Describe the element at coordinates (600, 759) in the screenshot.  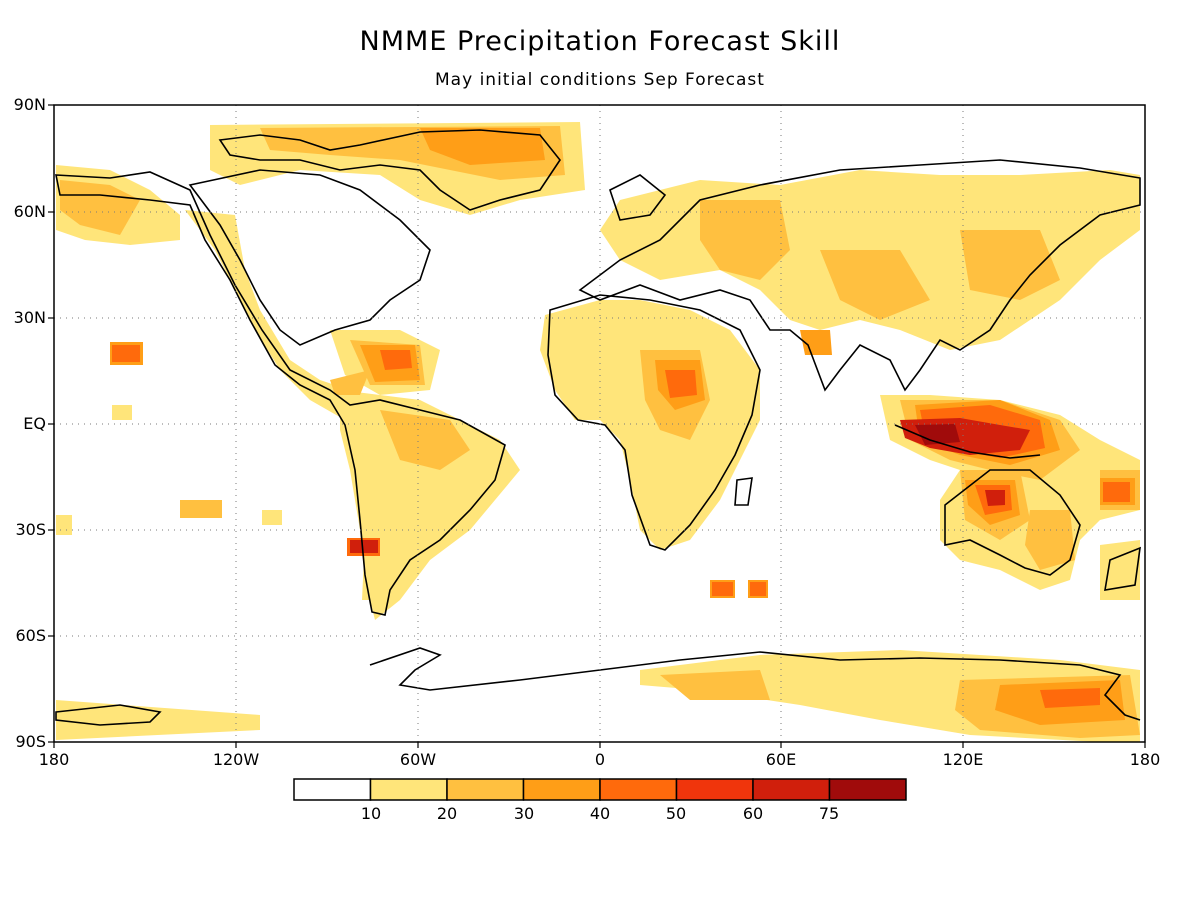
I see `lon-label-0: 0` at that location.